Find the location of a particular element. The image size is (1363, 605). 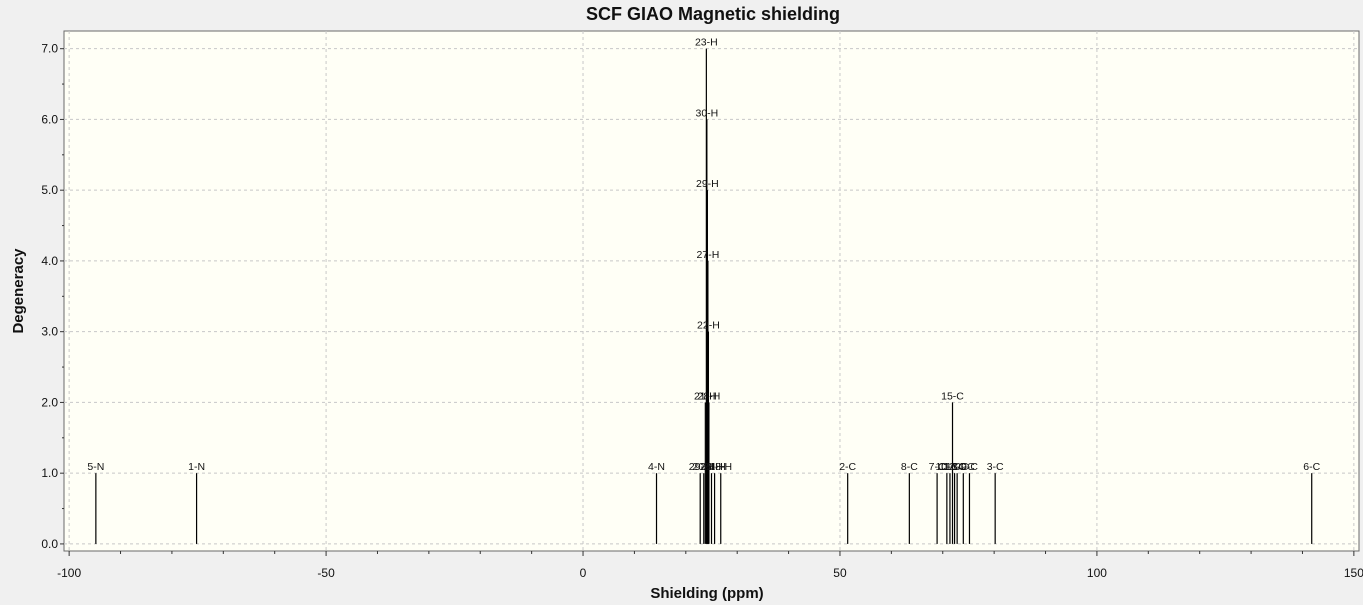

x-tick-label: 0 is located at coordinates (583, 573).